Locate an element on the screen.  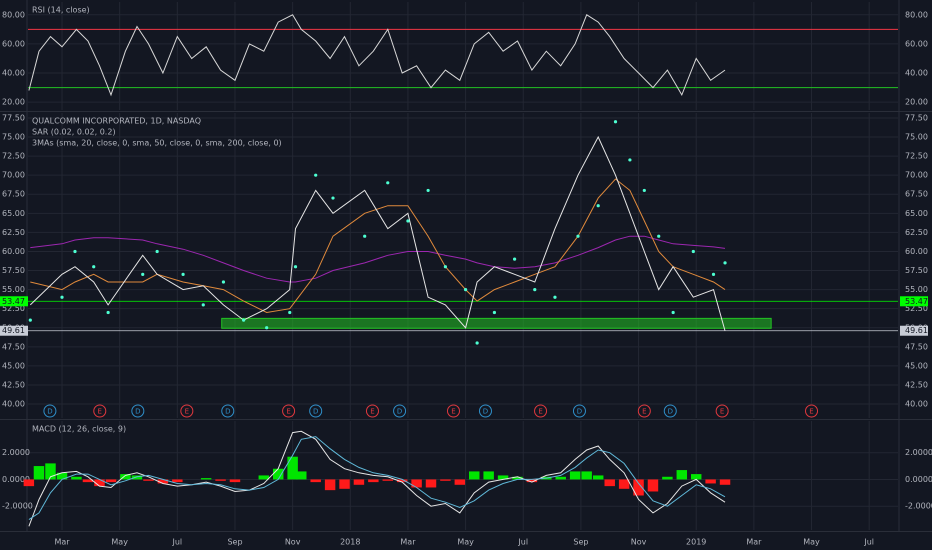
panel-title: RSI (14, close) is located at coordinates (61, 10).